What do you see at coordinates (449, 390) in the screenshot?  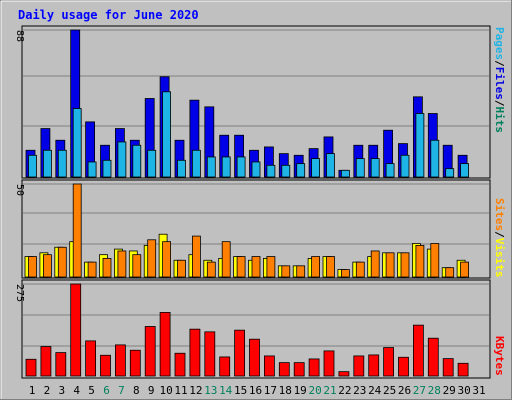 I see `x-tick-label-29: 29` at bounding box center [449, 390].